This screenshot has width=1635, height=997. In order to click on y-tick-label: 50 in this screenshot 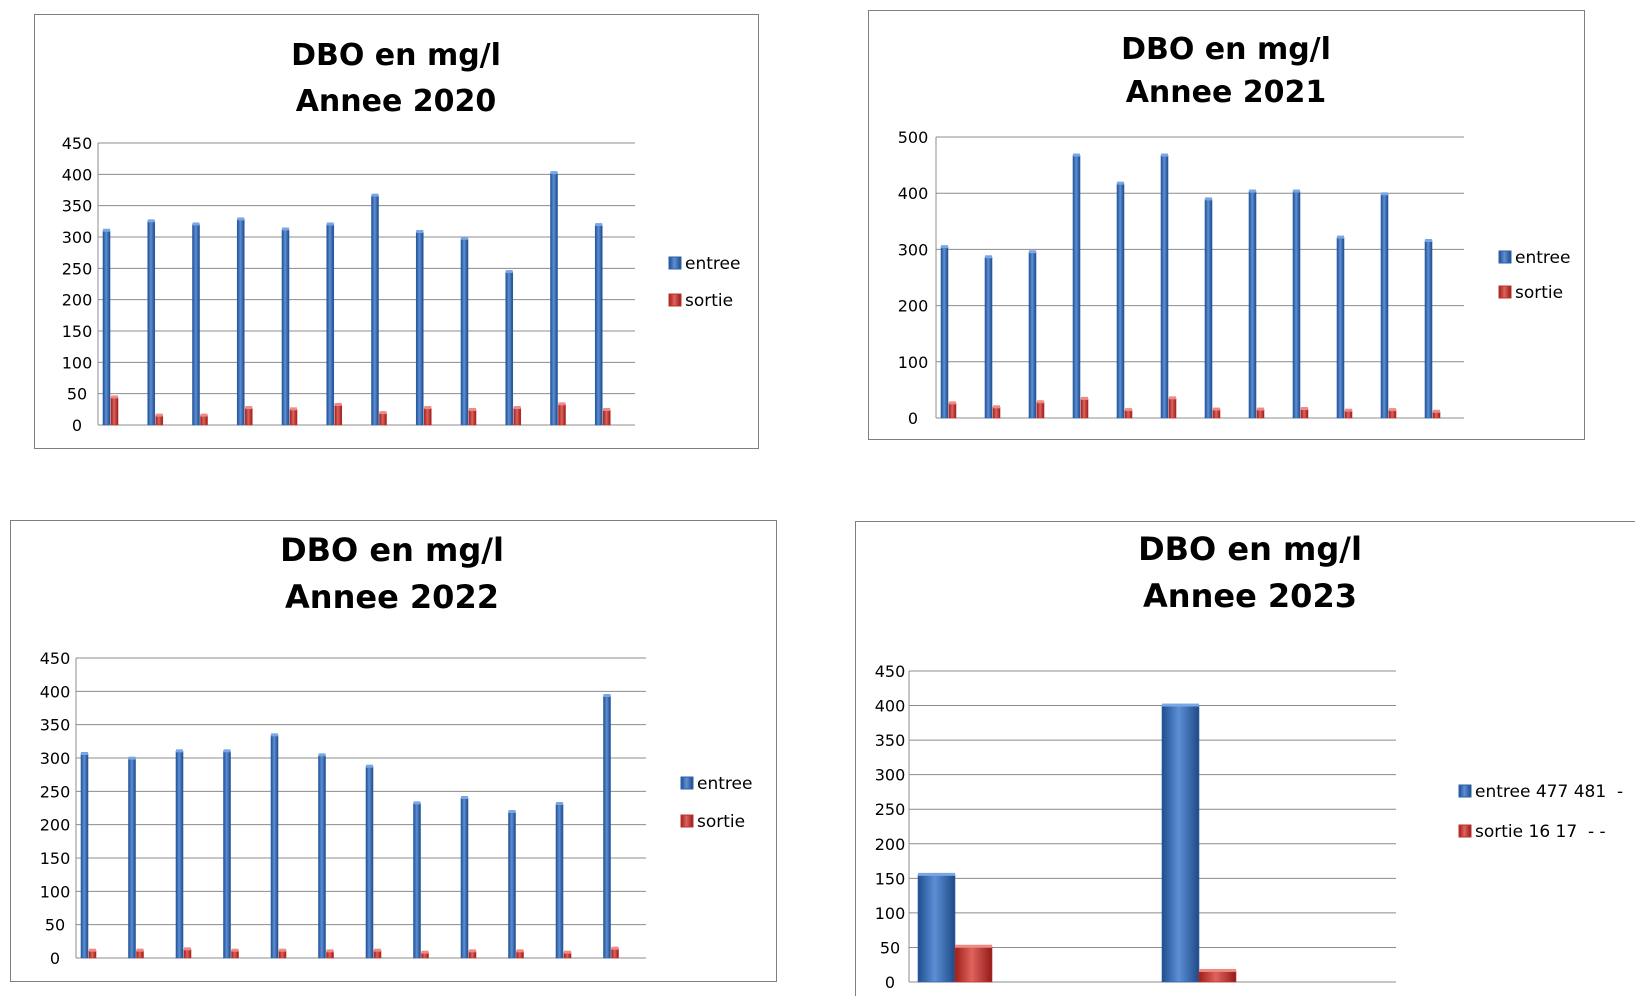, I will do `click(890, 947)`.